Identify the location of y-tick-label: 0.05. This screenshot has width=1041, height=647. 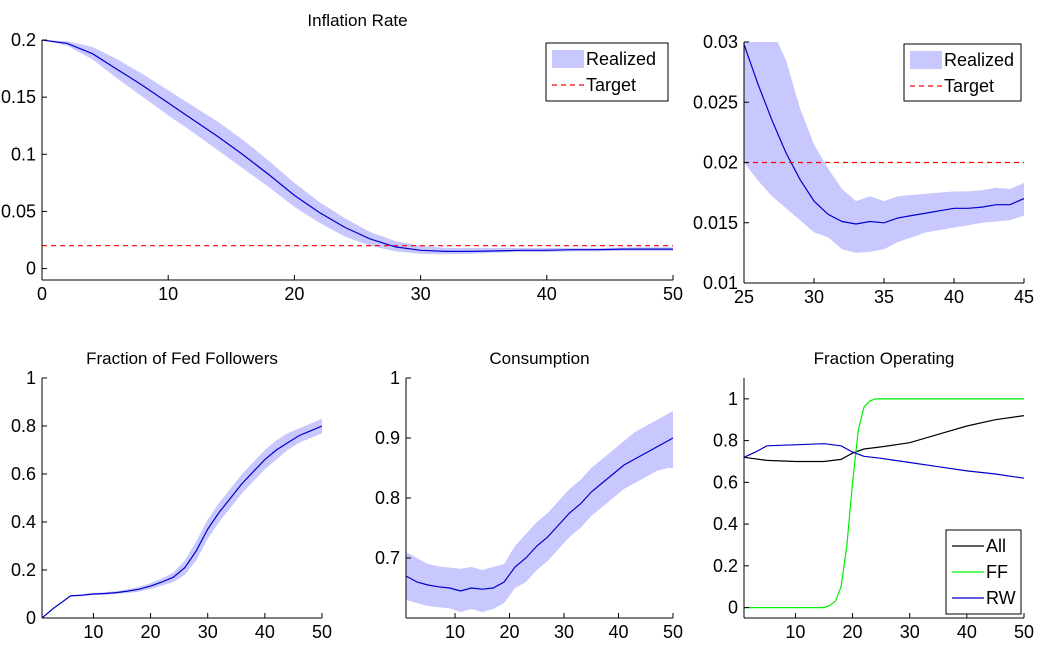
(18, 211).